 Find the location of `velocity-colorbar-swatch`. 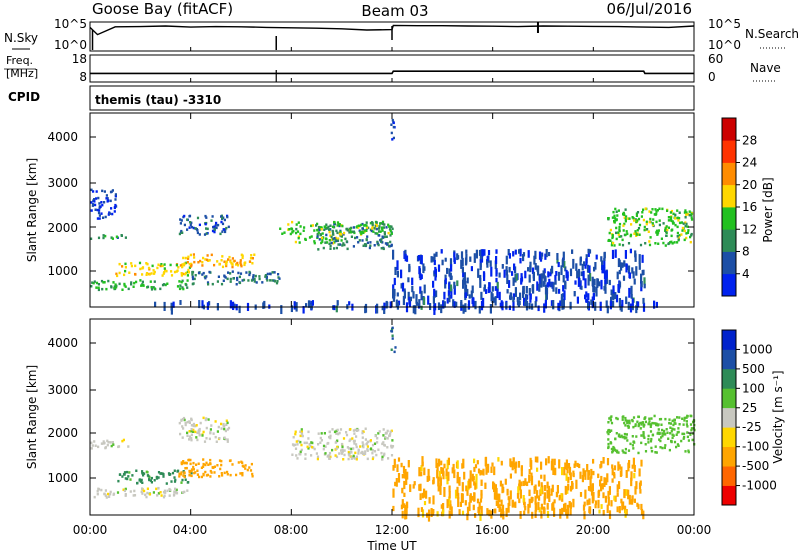

velocity-colorbar-swatch is located at coordinates (729, 378).